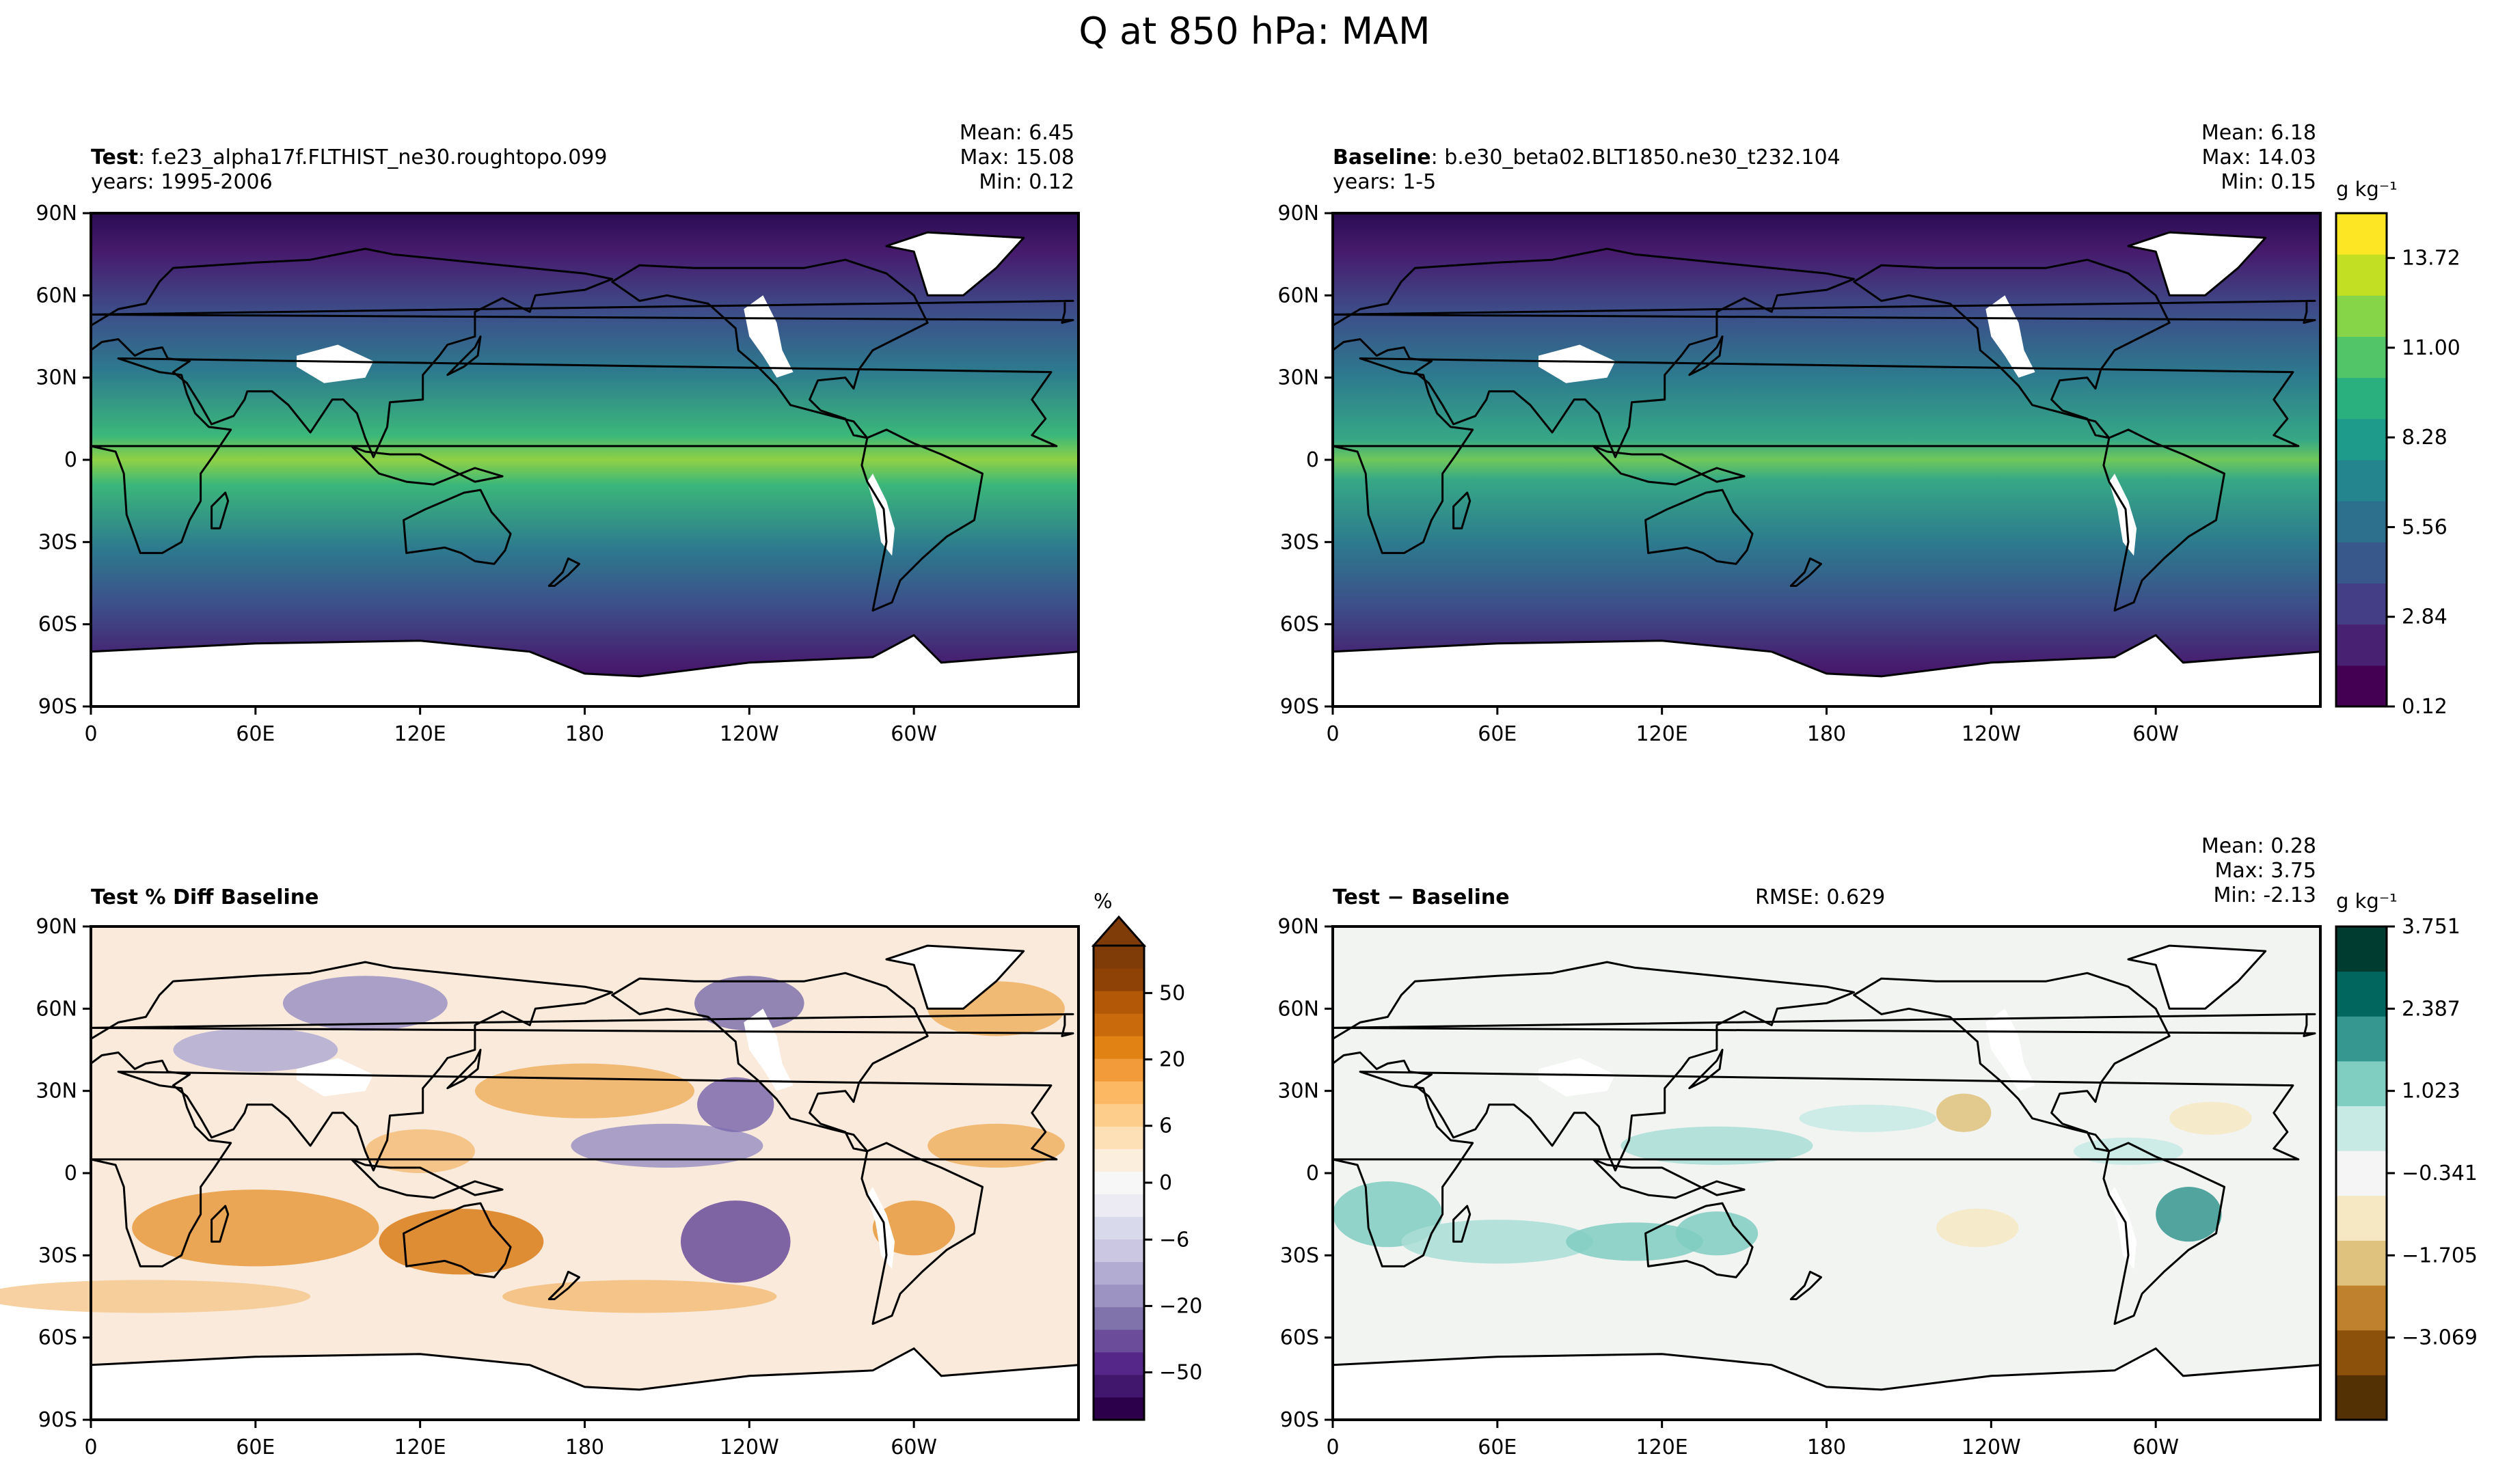 This screenshot has height=1484, width=2509. What do you see at coordinates (1577, 1078) in the screenshot?
I see `diff-tibet-mask` at bounding box center [1577, 1078].